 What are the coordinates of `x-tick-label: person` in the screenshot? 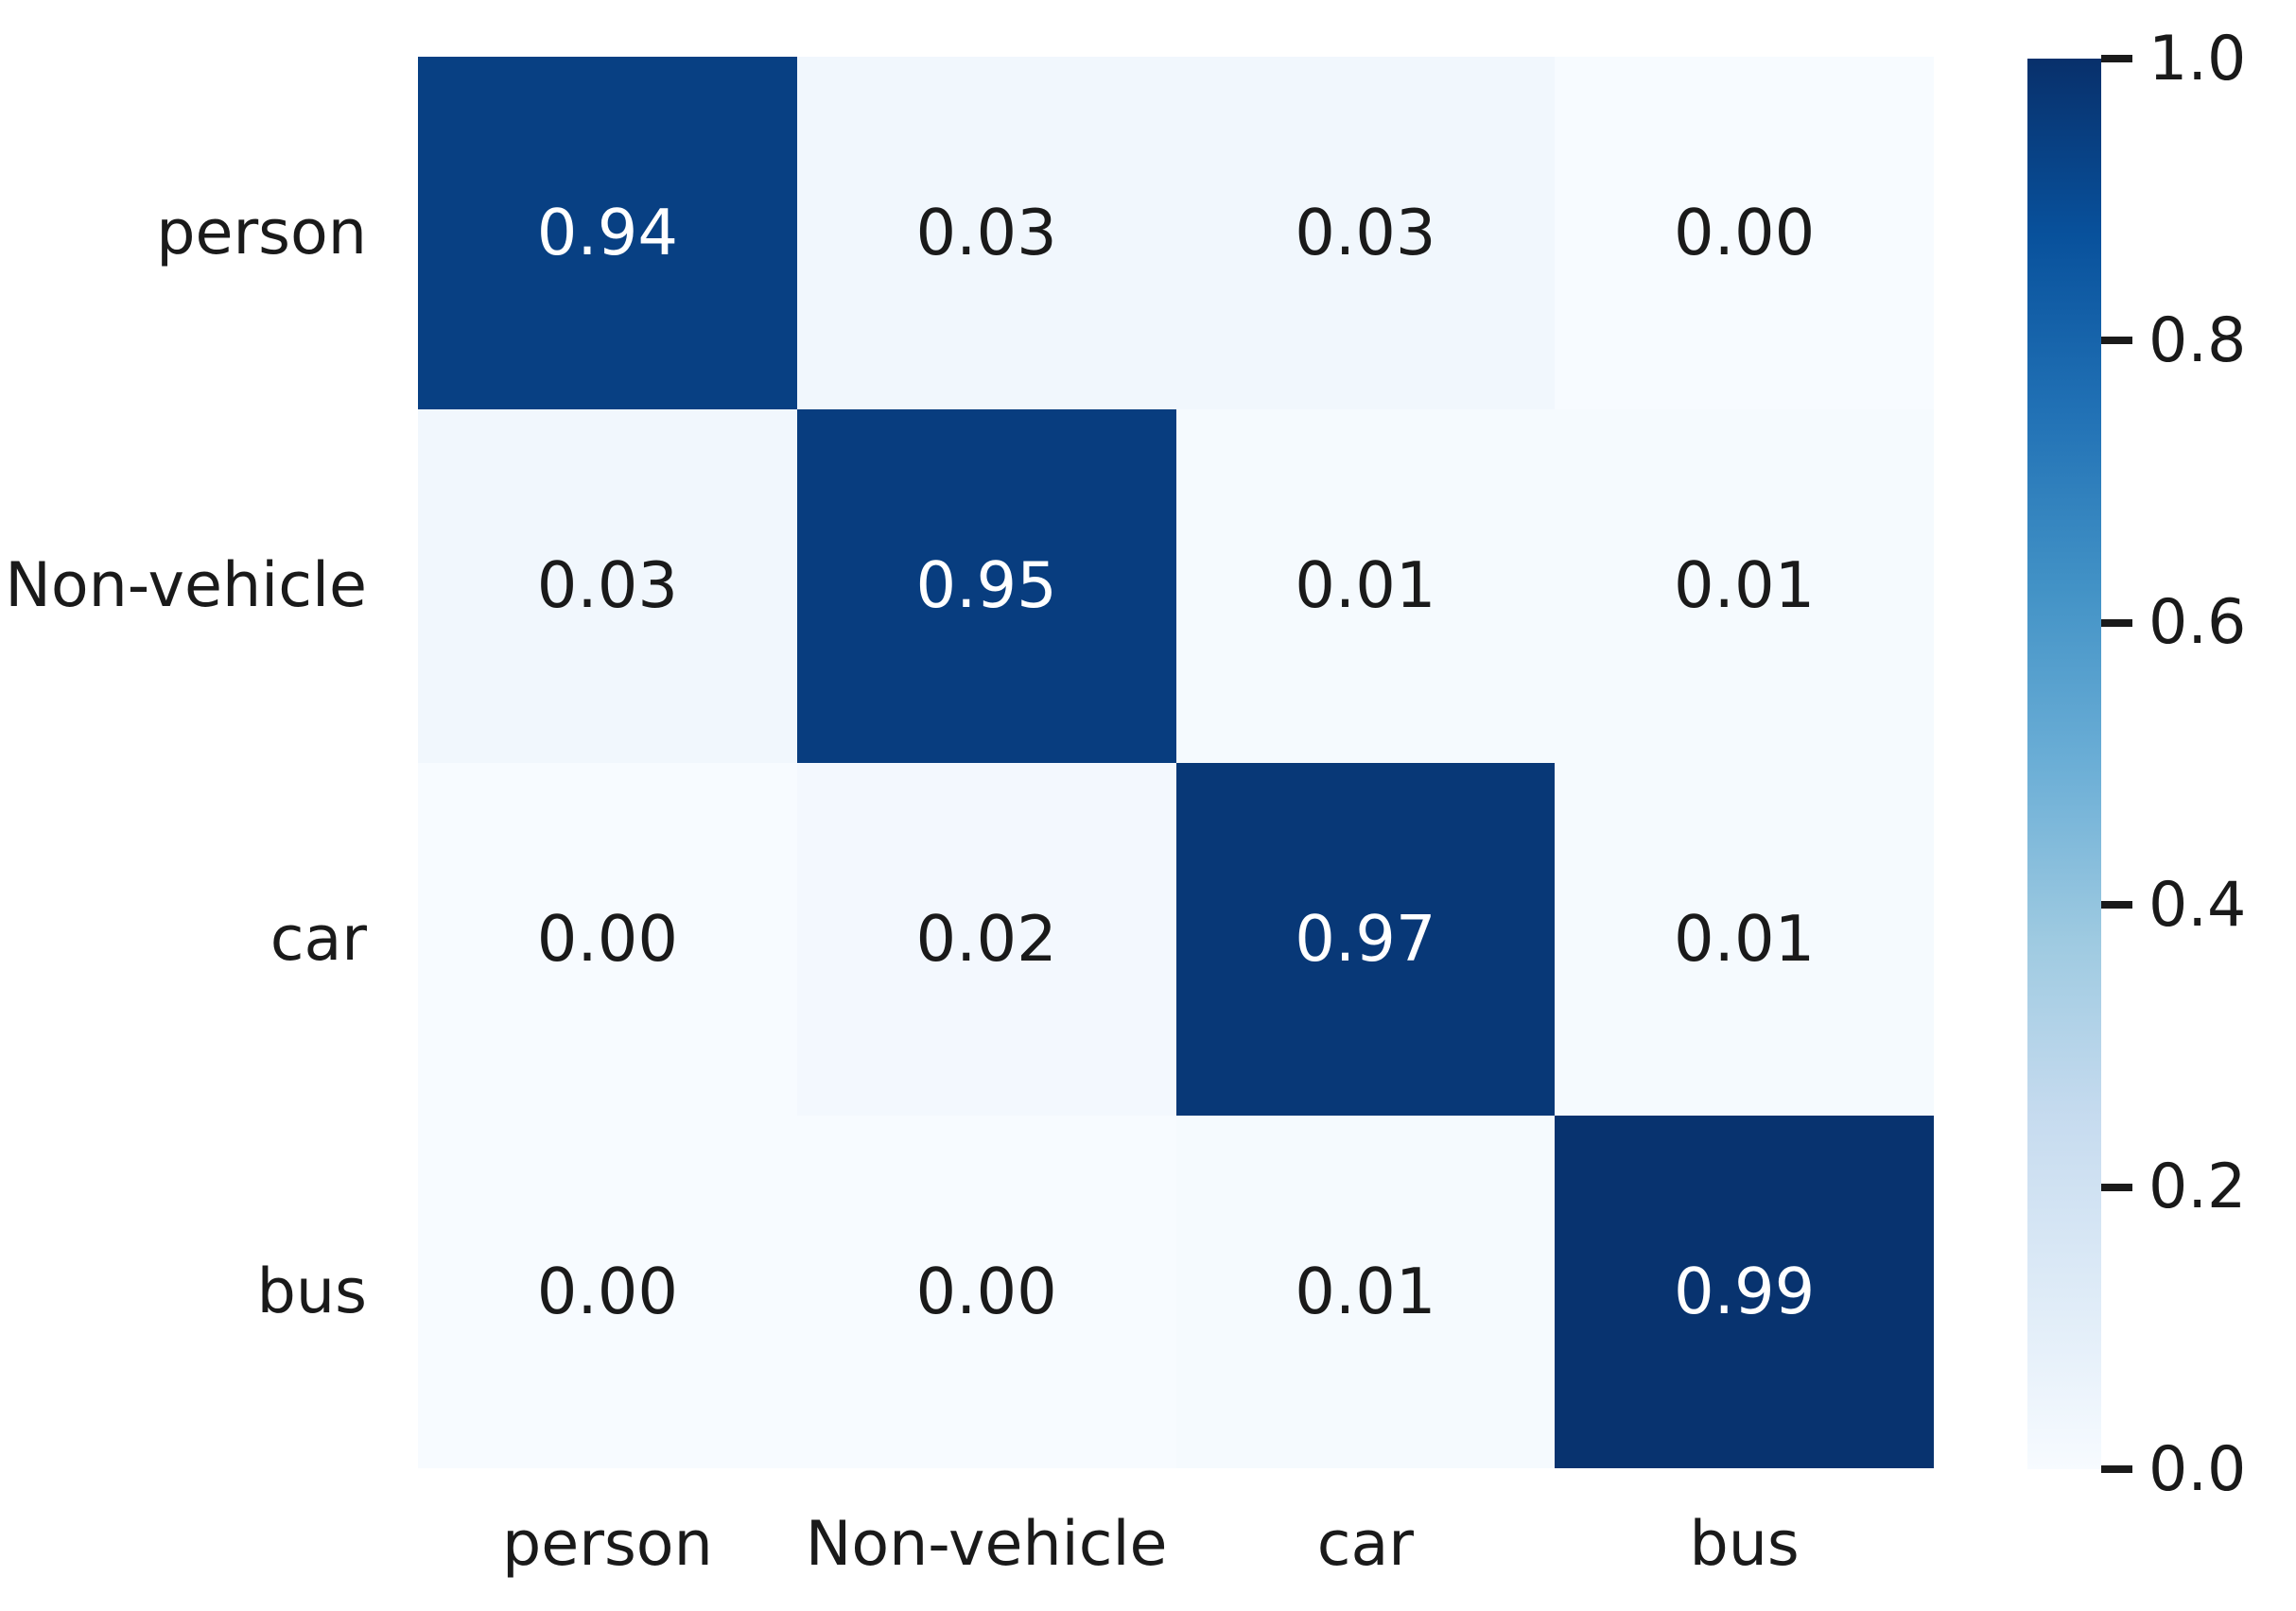 It's located at (607, 1544).